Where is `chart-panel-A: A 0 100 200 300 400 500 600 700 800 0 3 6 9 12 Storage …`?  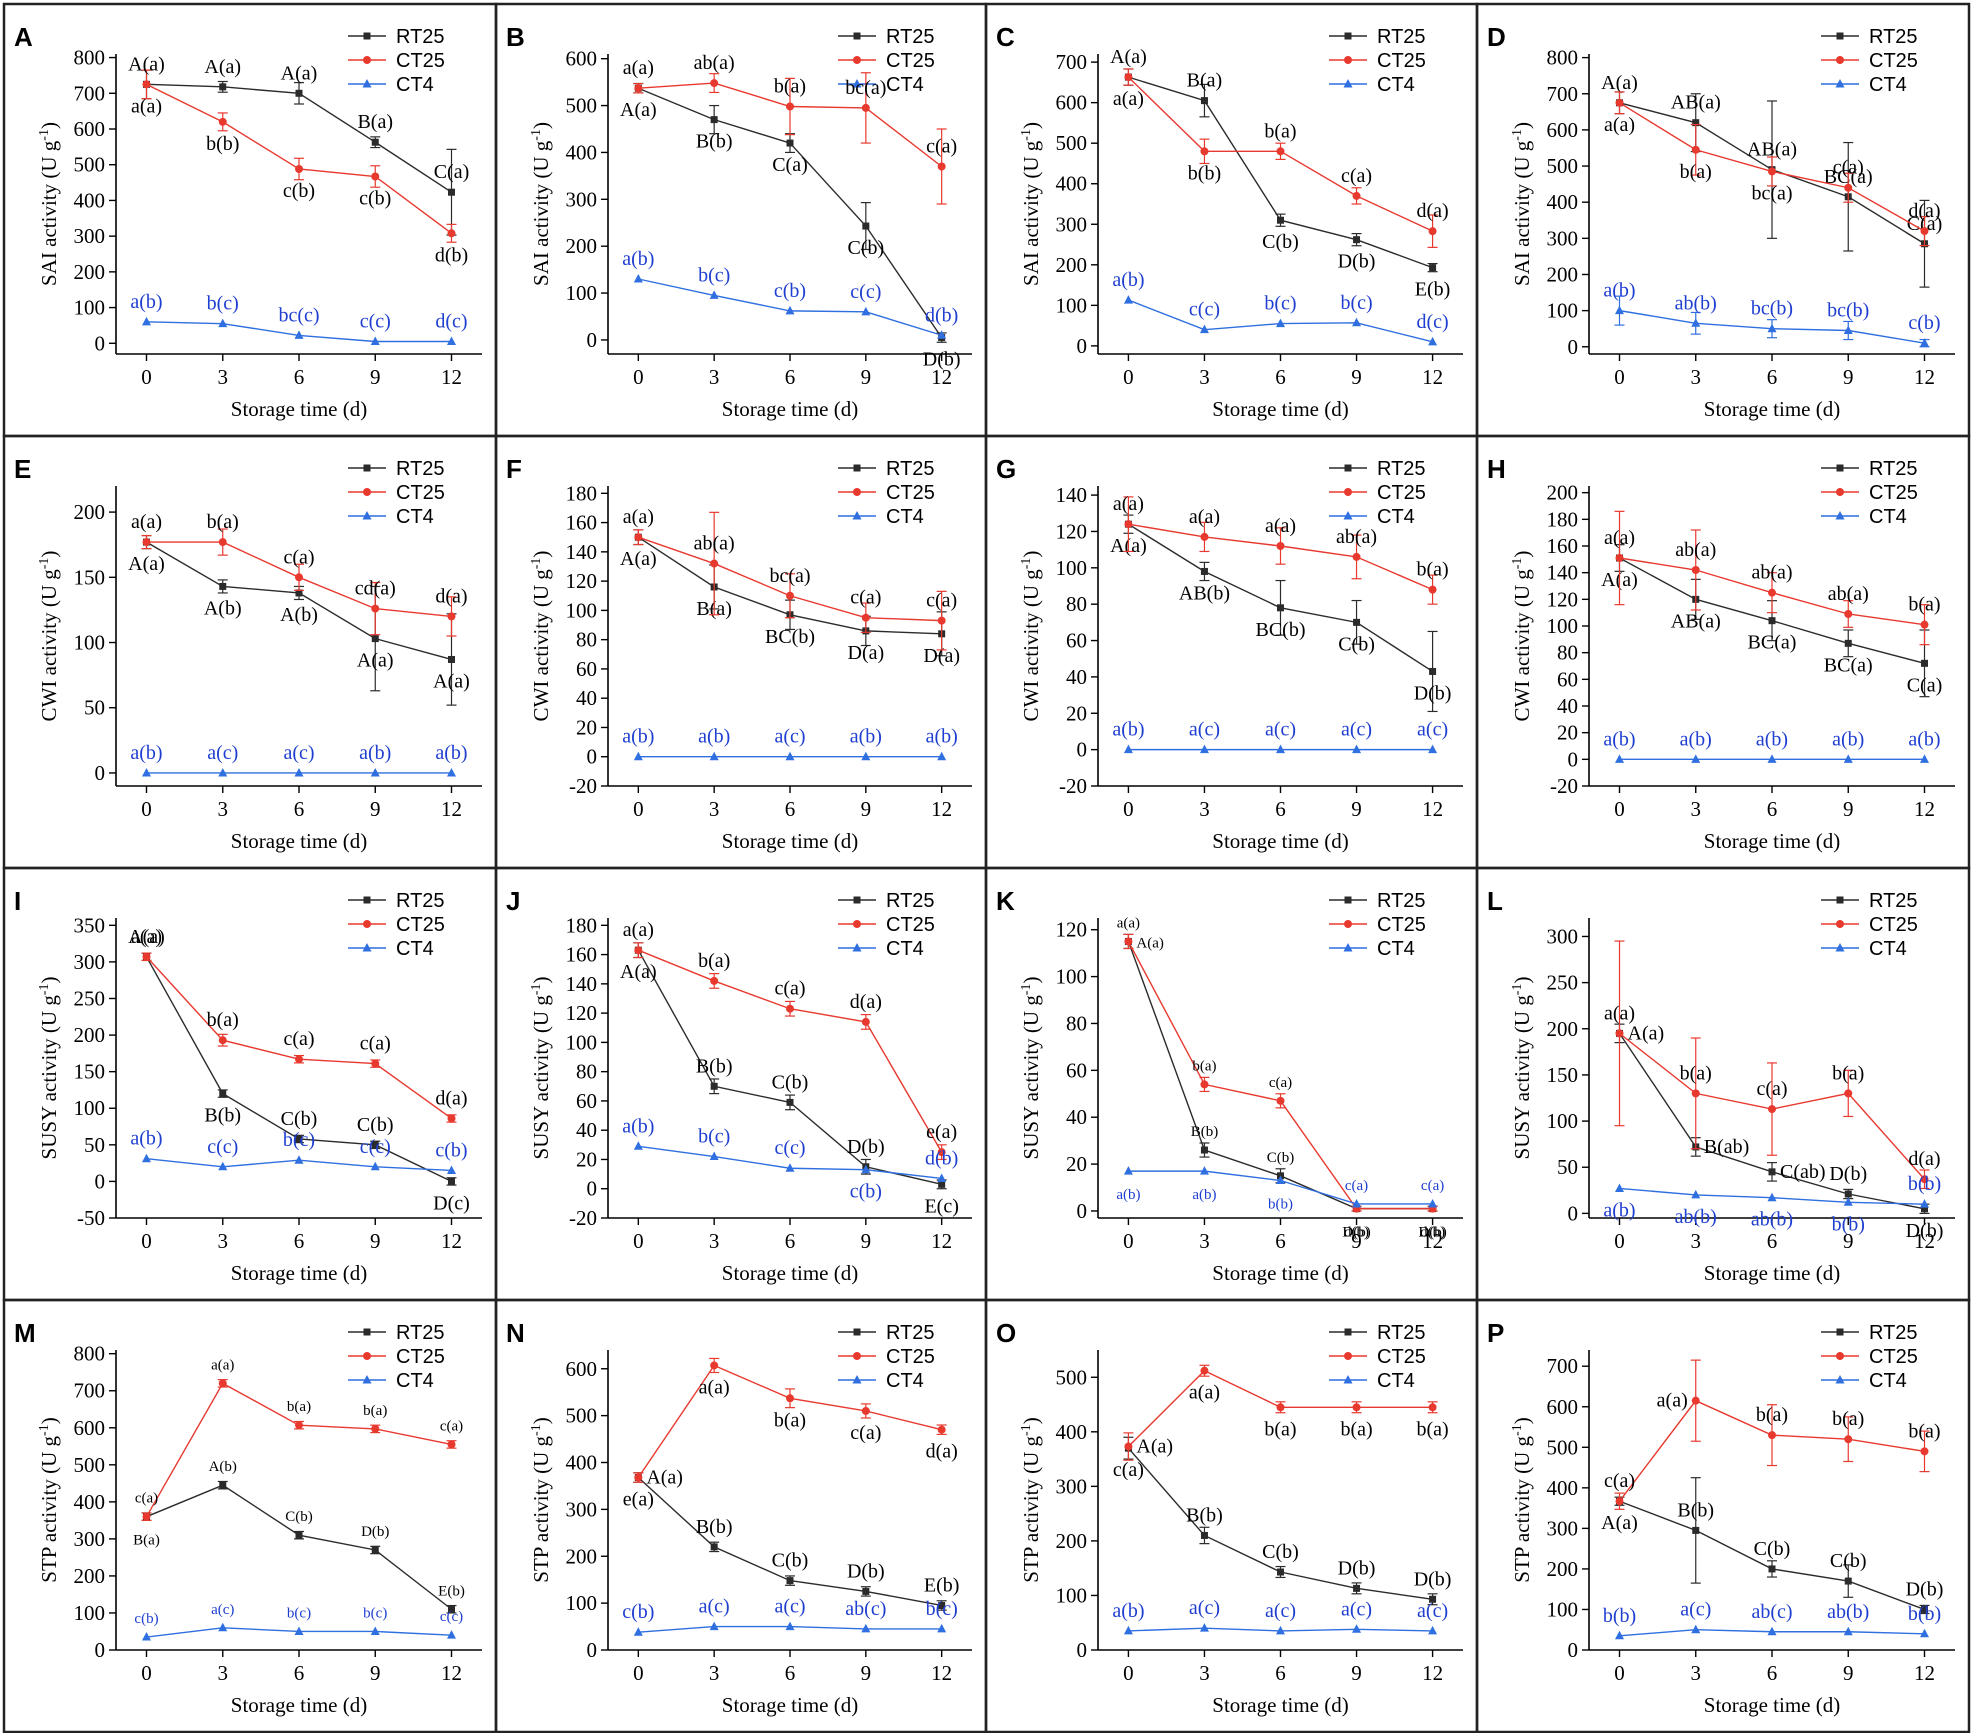 chart-panel-A: A 0 100 200 300 400 500 600 700 800 0 3 6 9 12 Storage … is located at coordinates (250, 220).